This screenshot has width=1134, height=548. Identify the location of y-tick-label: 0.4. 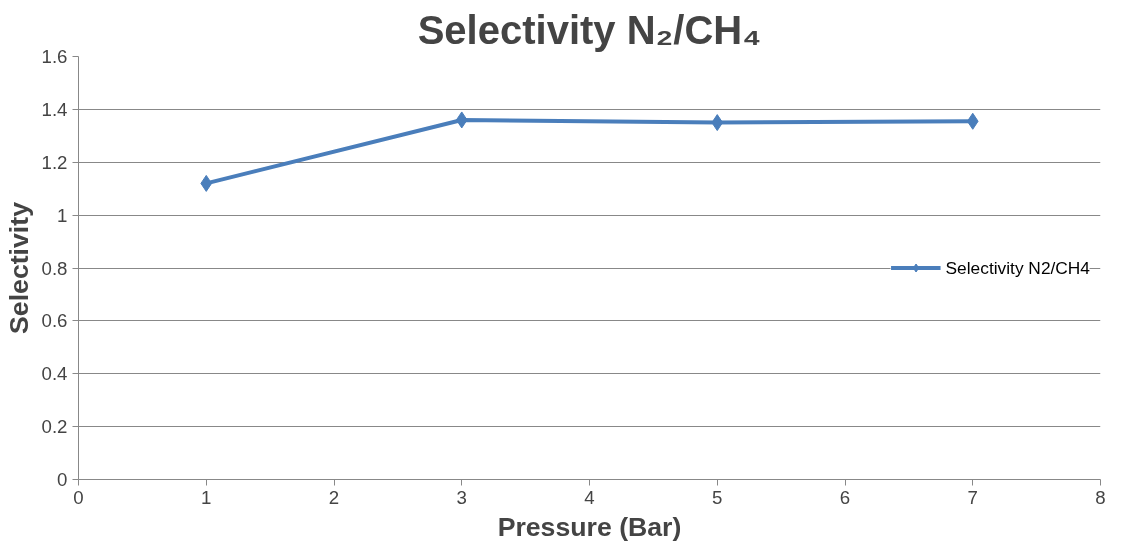
(54, 374).